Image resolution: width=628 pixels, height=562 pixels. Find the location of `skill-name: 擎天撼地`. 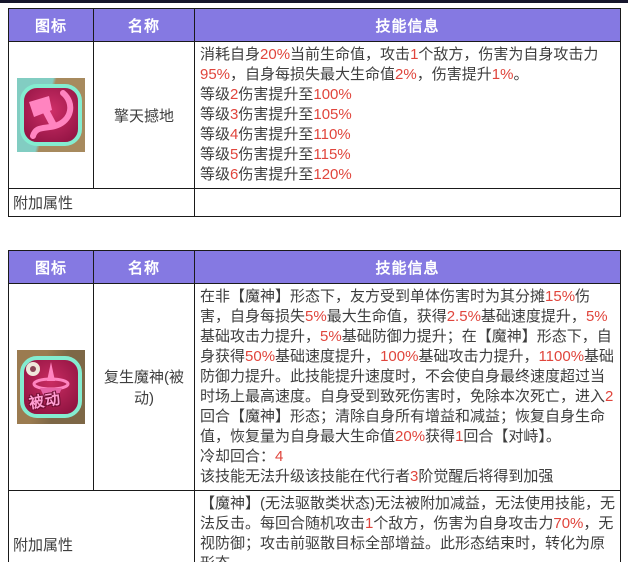

skill-name: 擎天撼地 is located at coordinates (144, 115).